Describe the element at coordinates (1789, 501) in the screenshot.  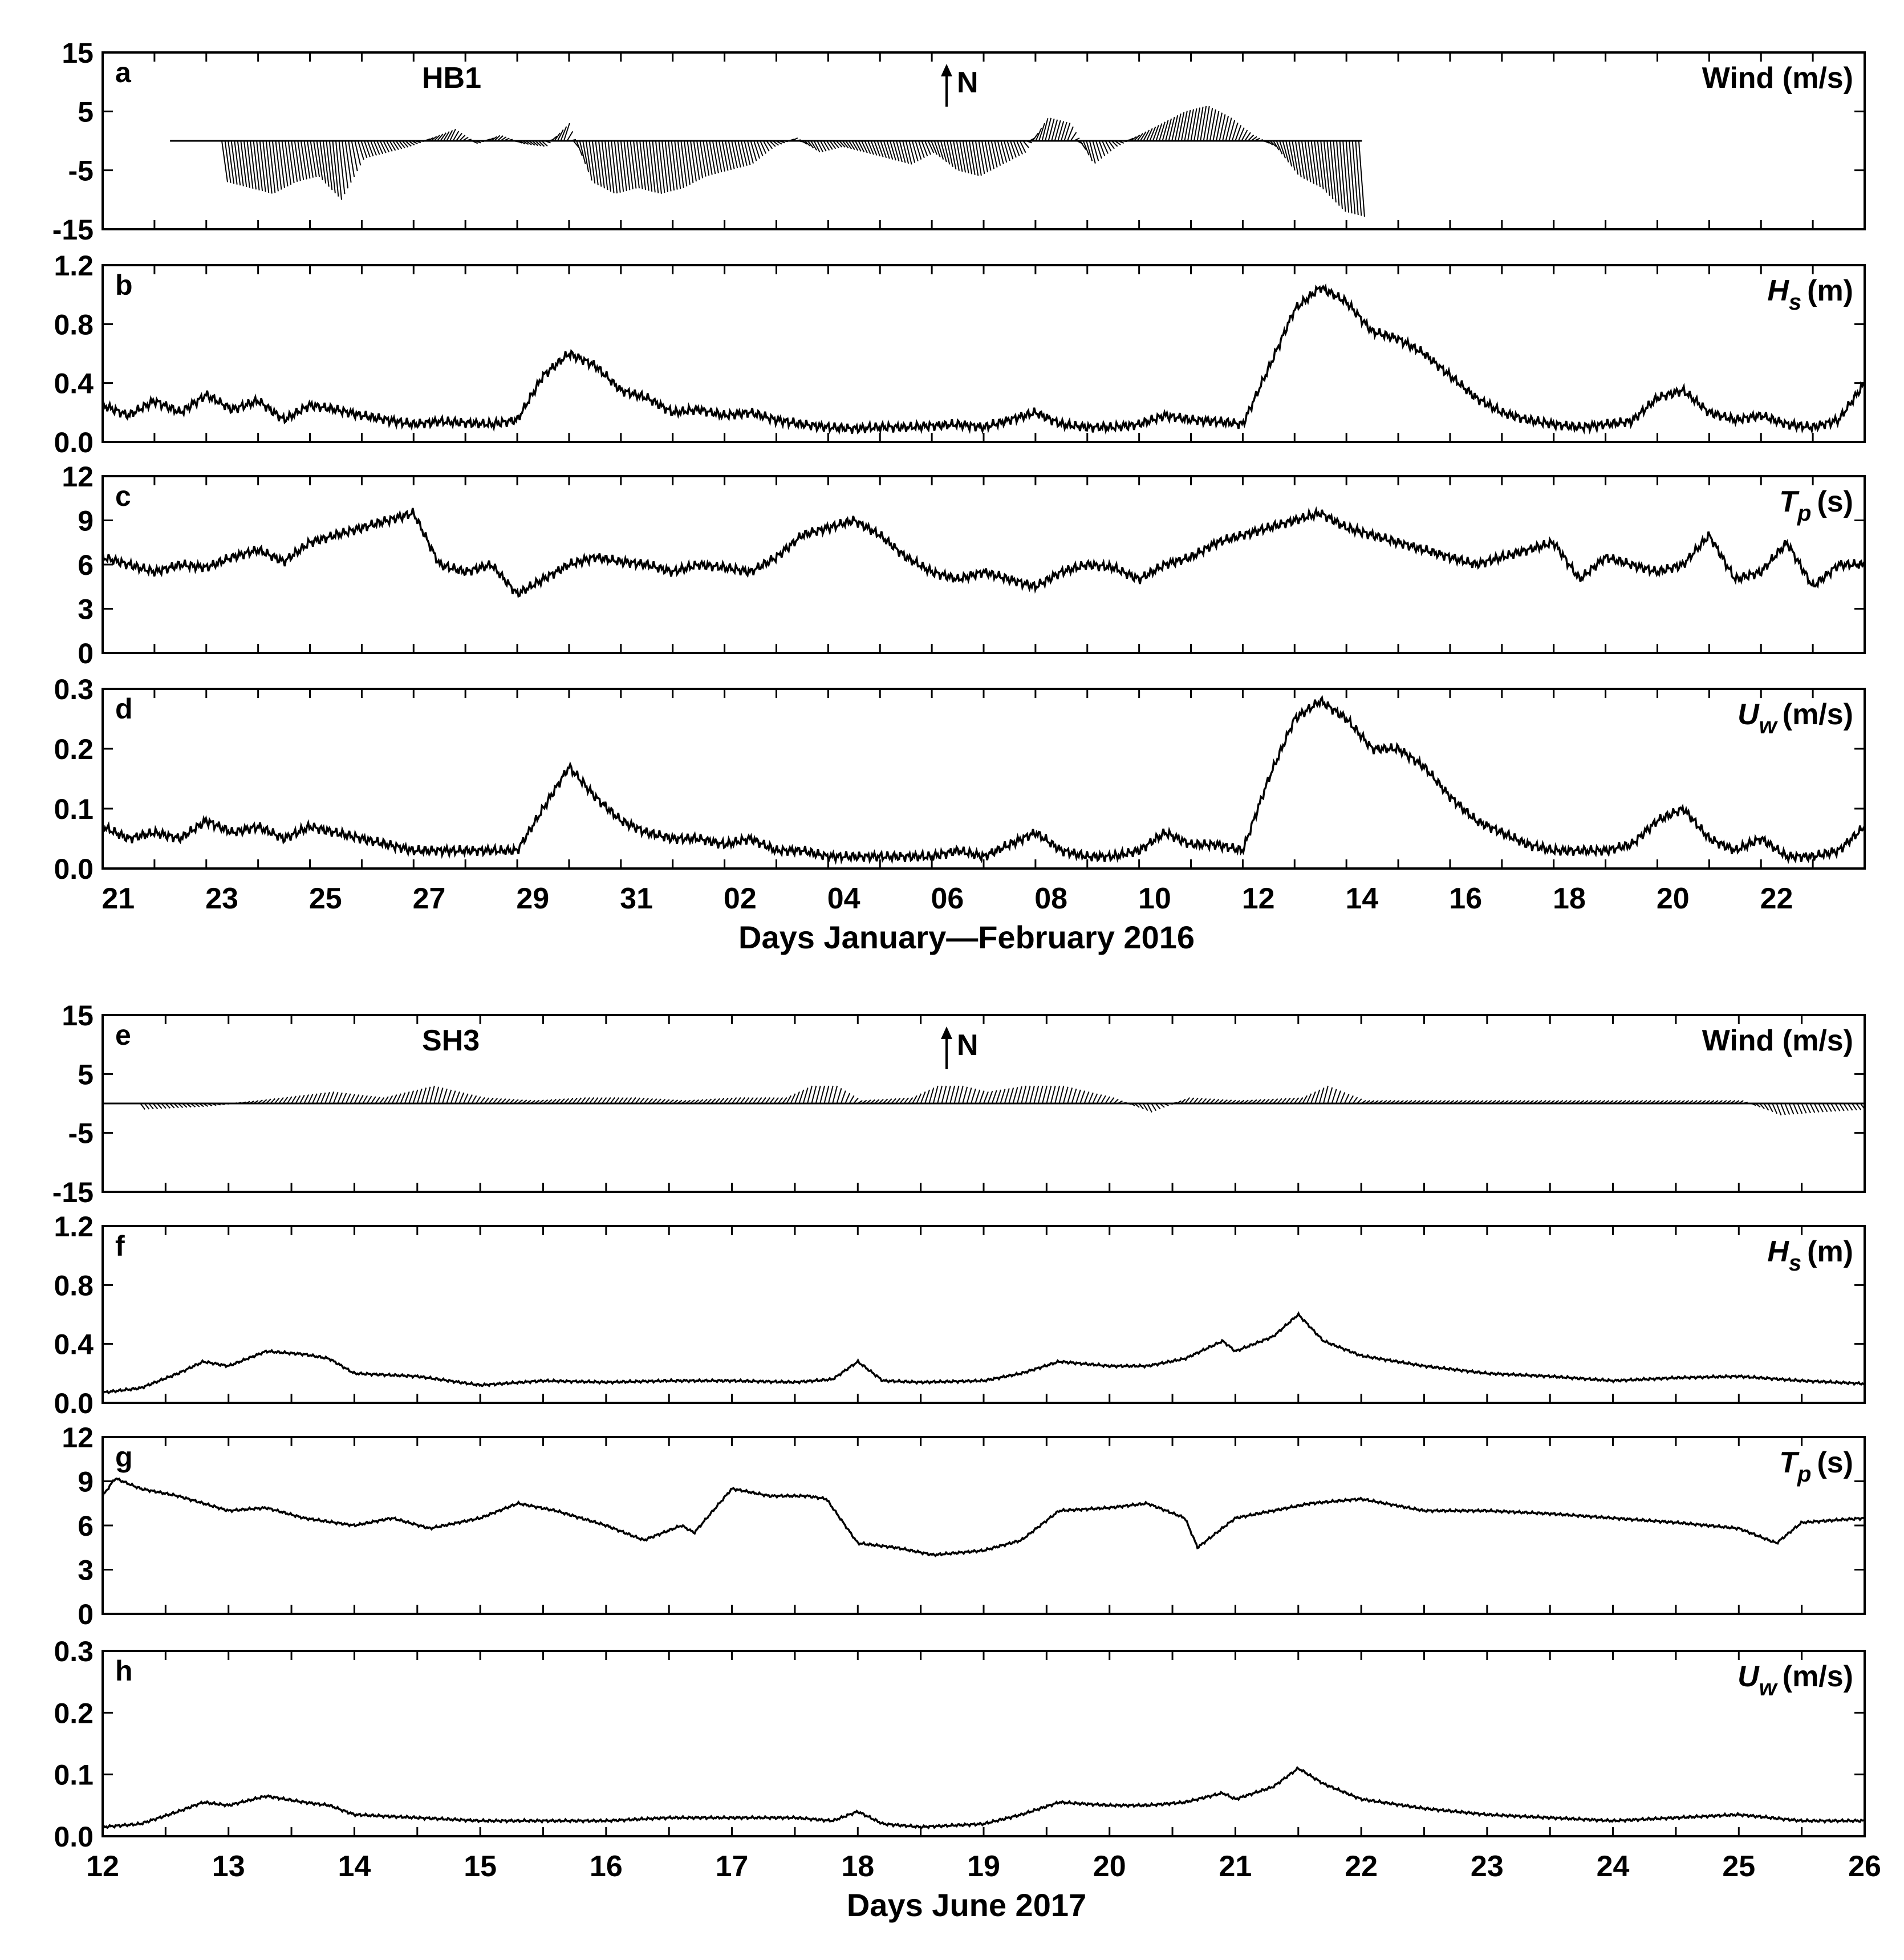
I see `variable-symbol: T` at that location.